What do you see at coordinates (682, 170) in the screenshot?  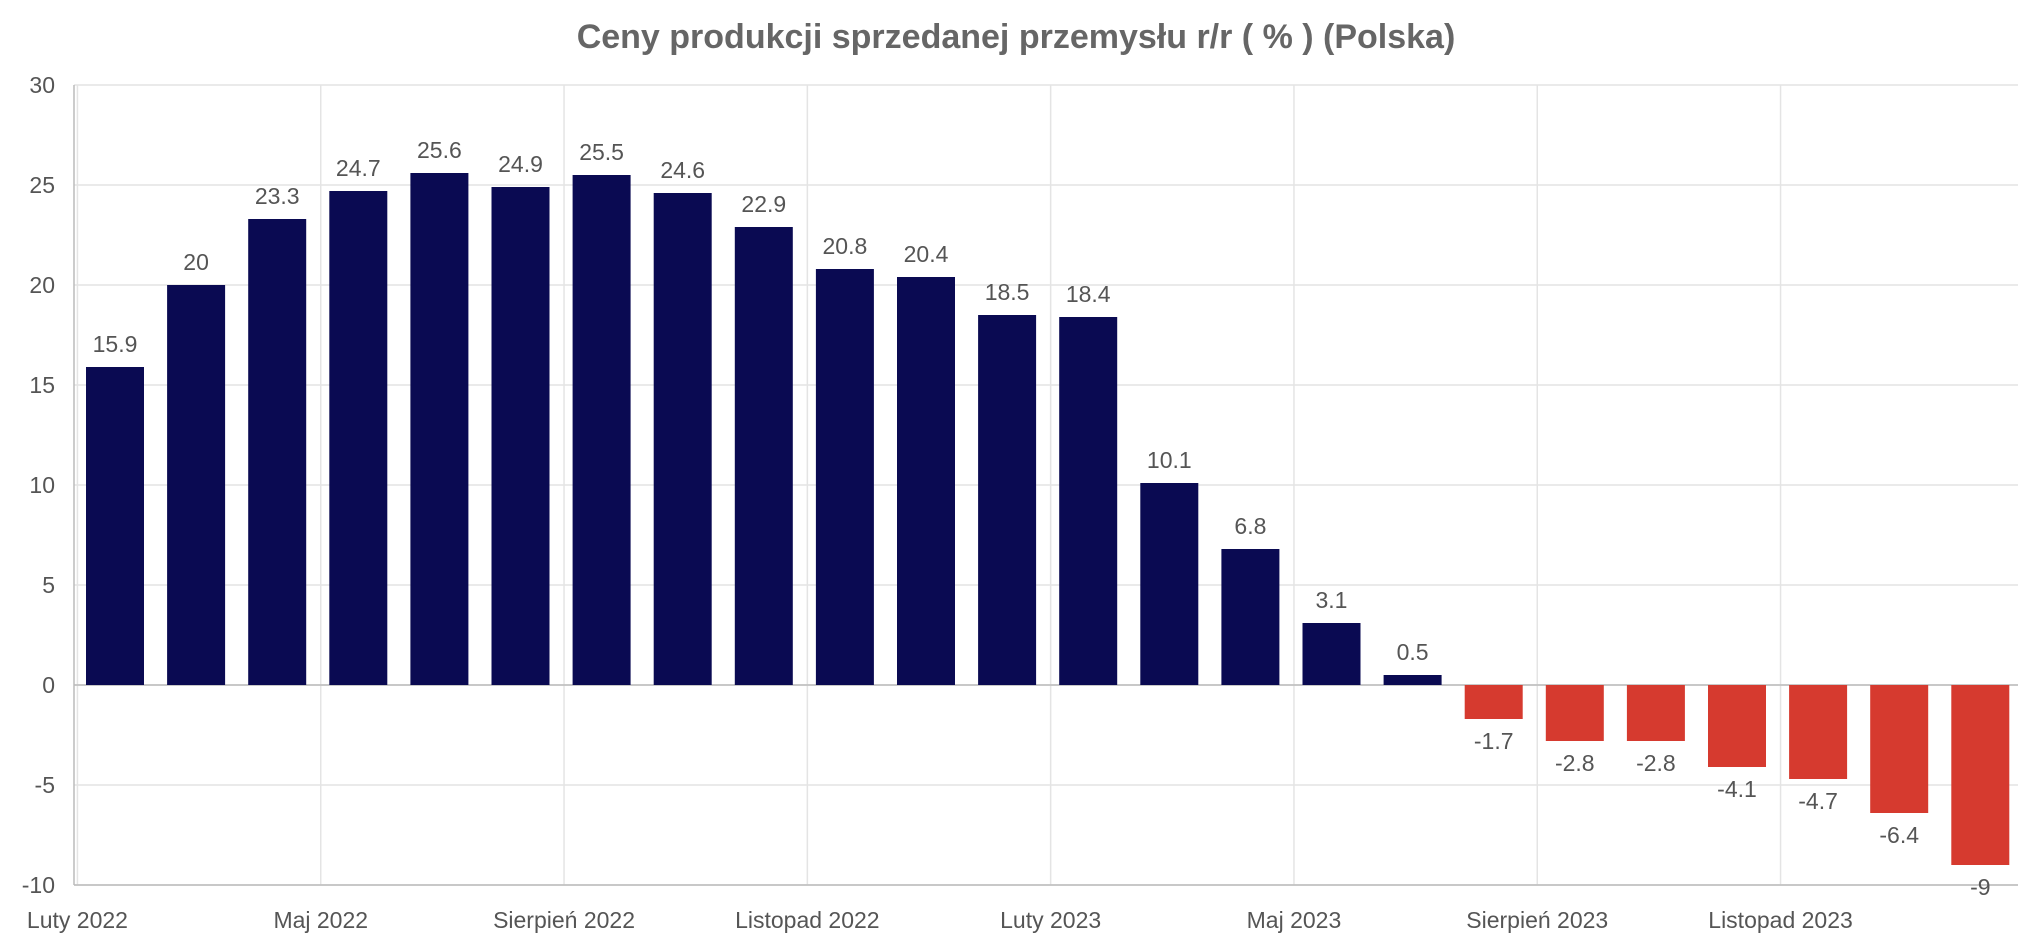 I see `data-label: 24.6` at bounding box center [682, 170].